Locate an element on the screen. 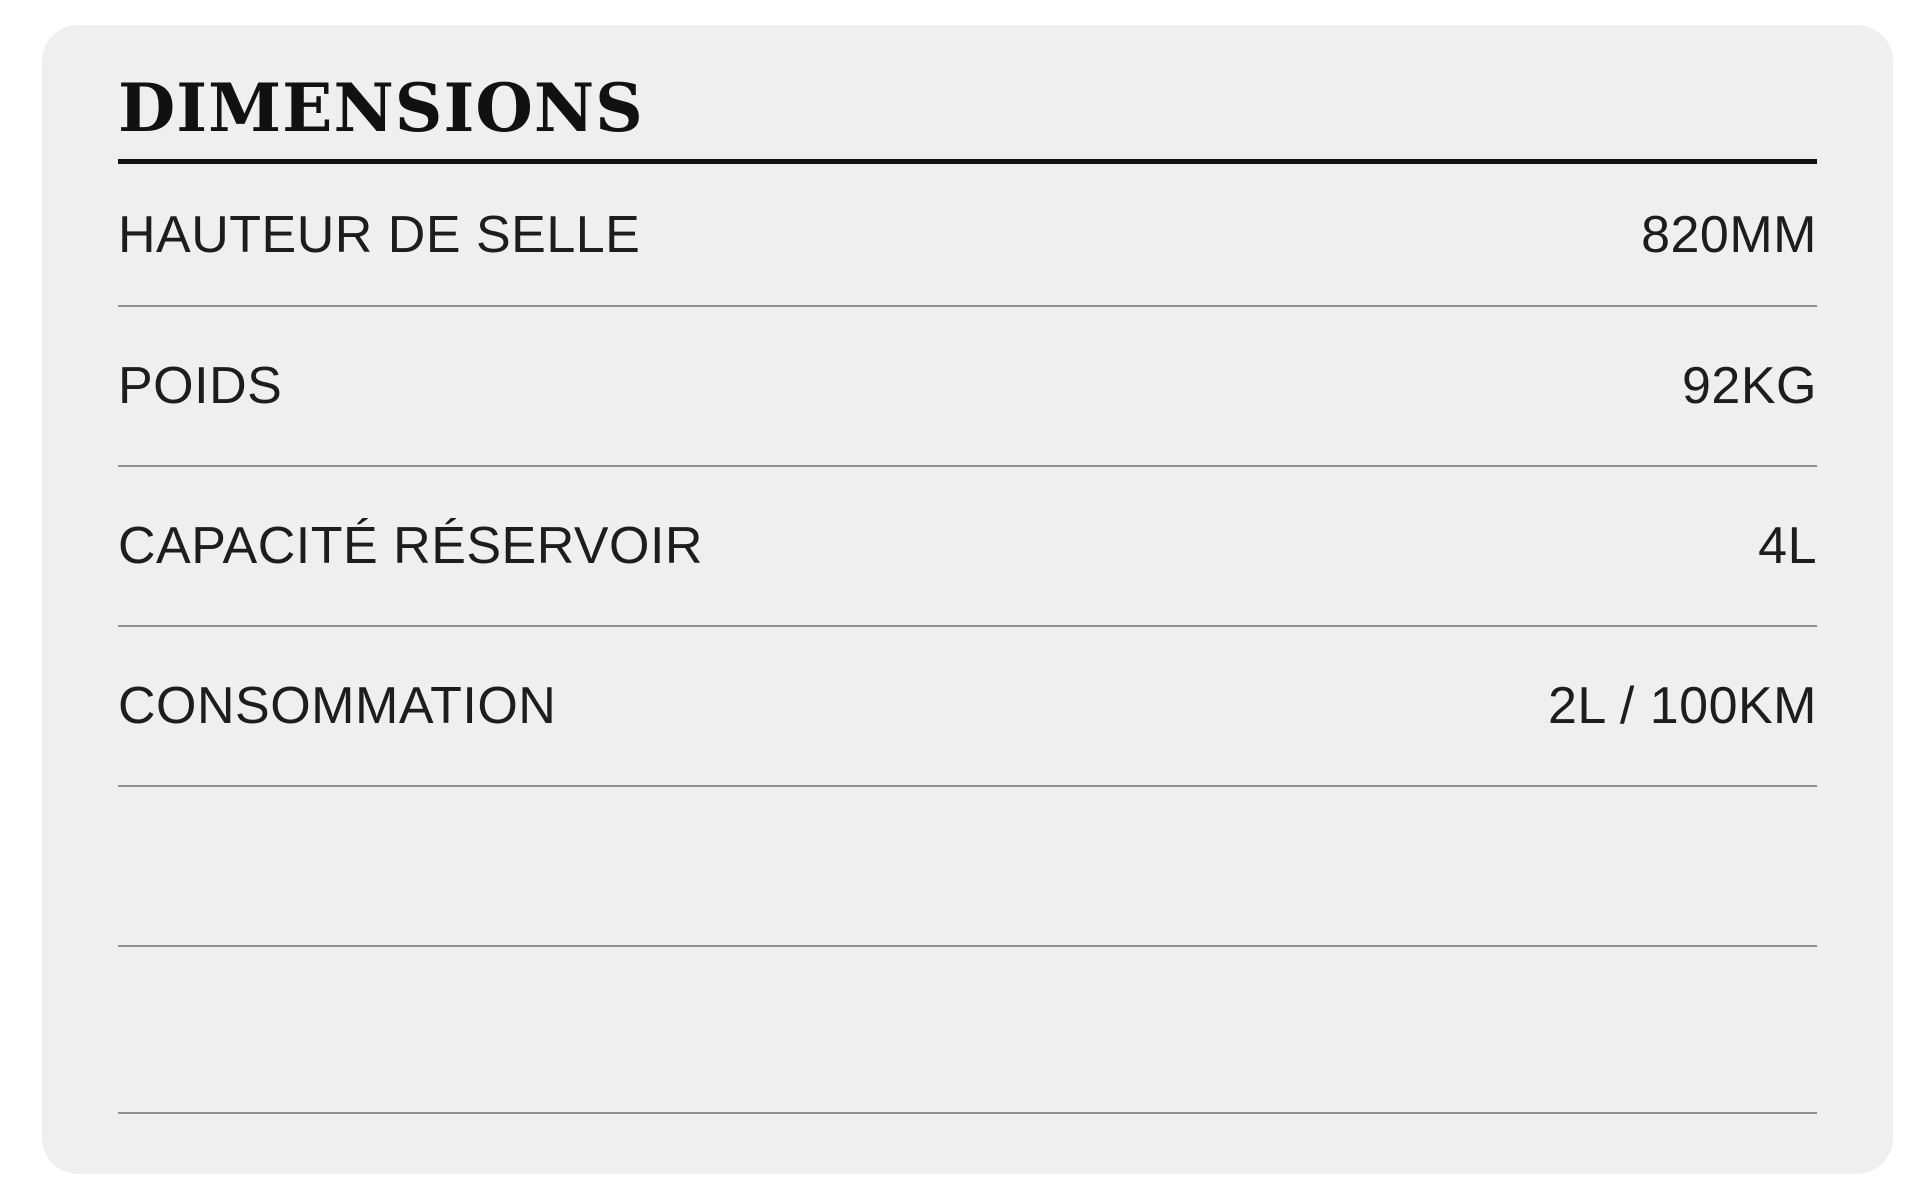  title-rule is located at coordinates (967, 162).